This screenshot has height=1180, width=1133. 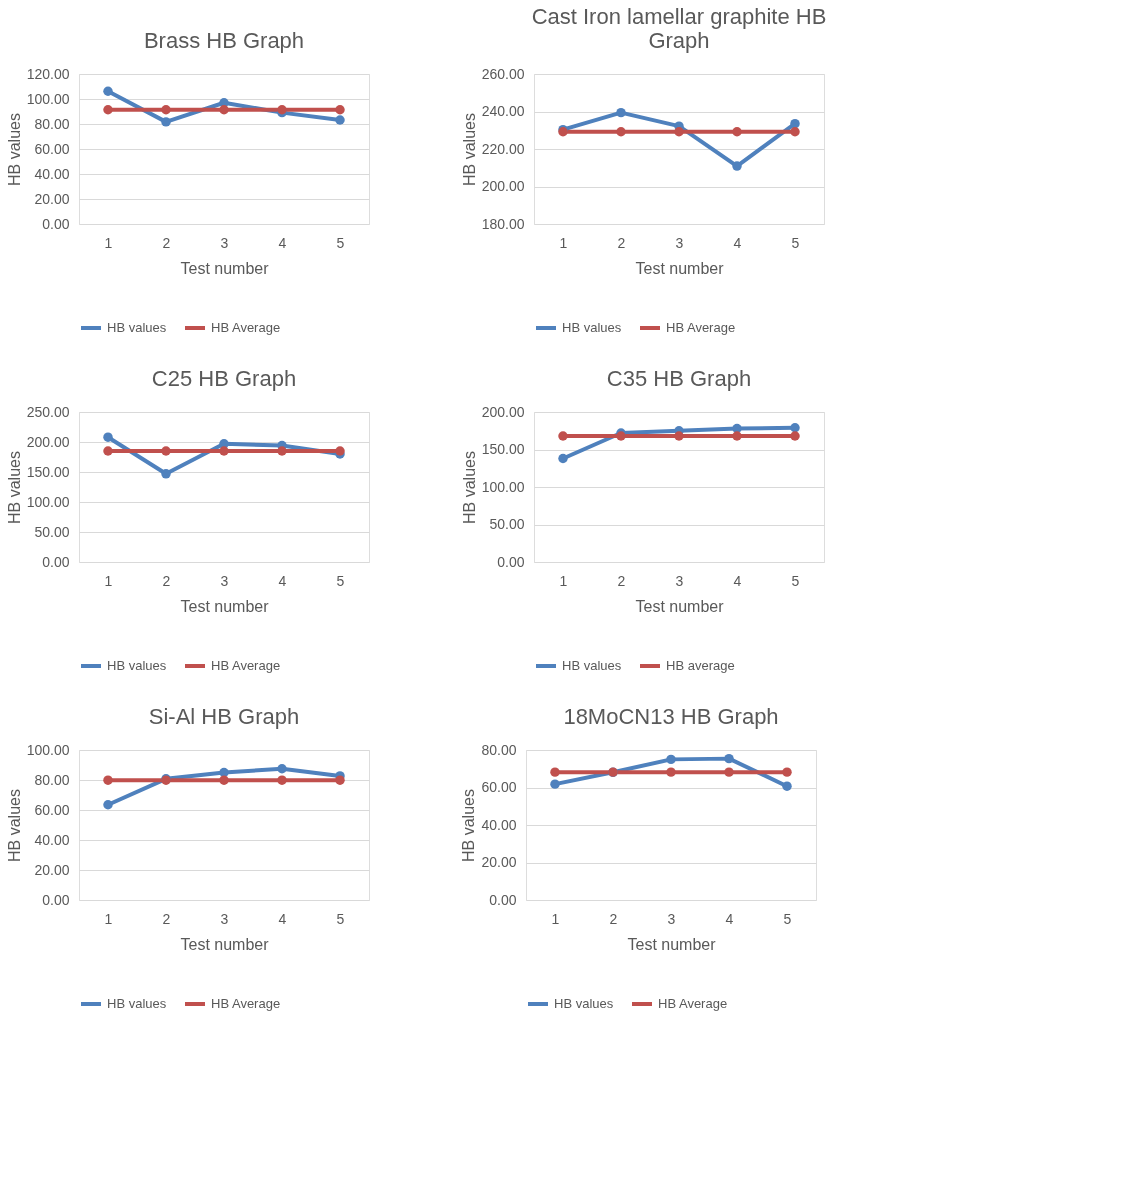 I want to click on chart-title: Brass HB Graph, so click(x=224, y=40).